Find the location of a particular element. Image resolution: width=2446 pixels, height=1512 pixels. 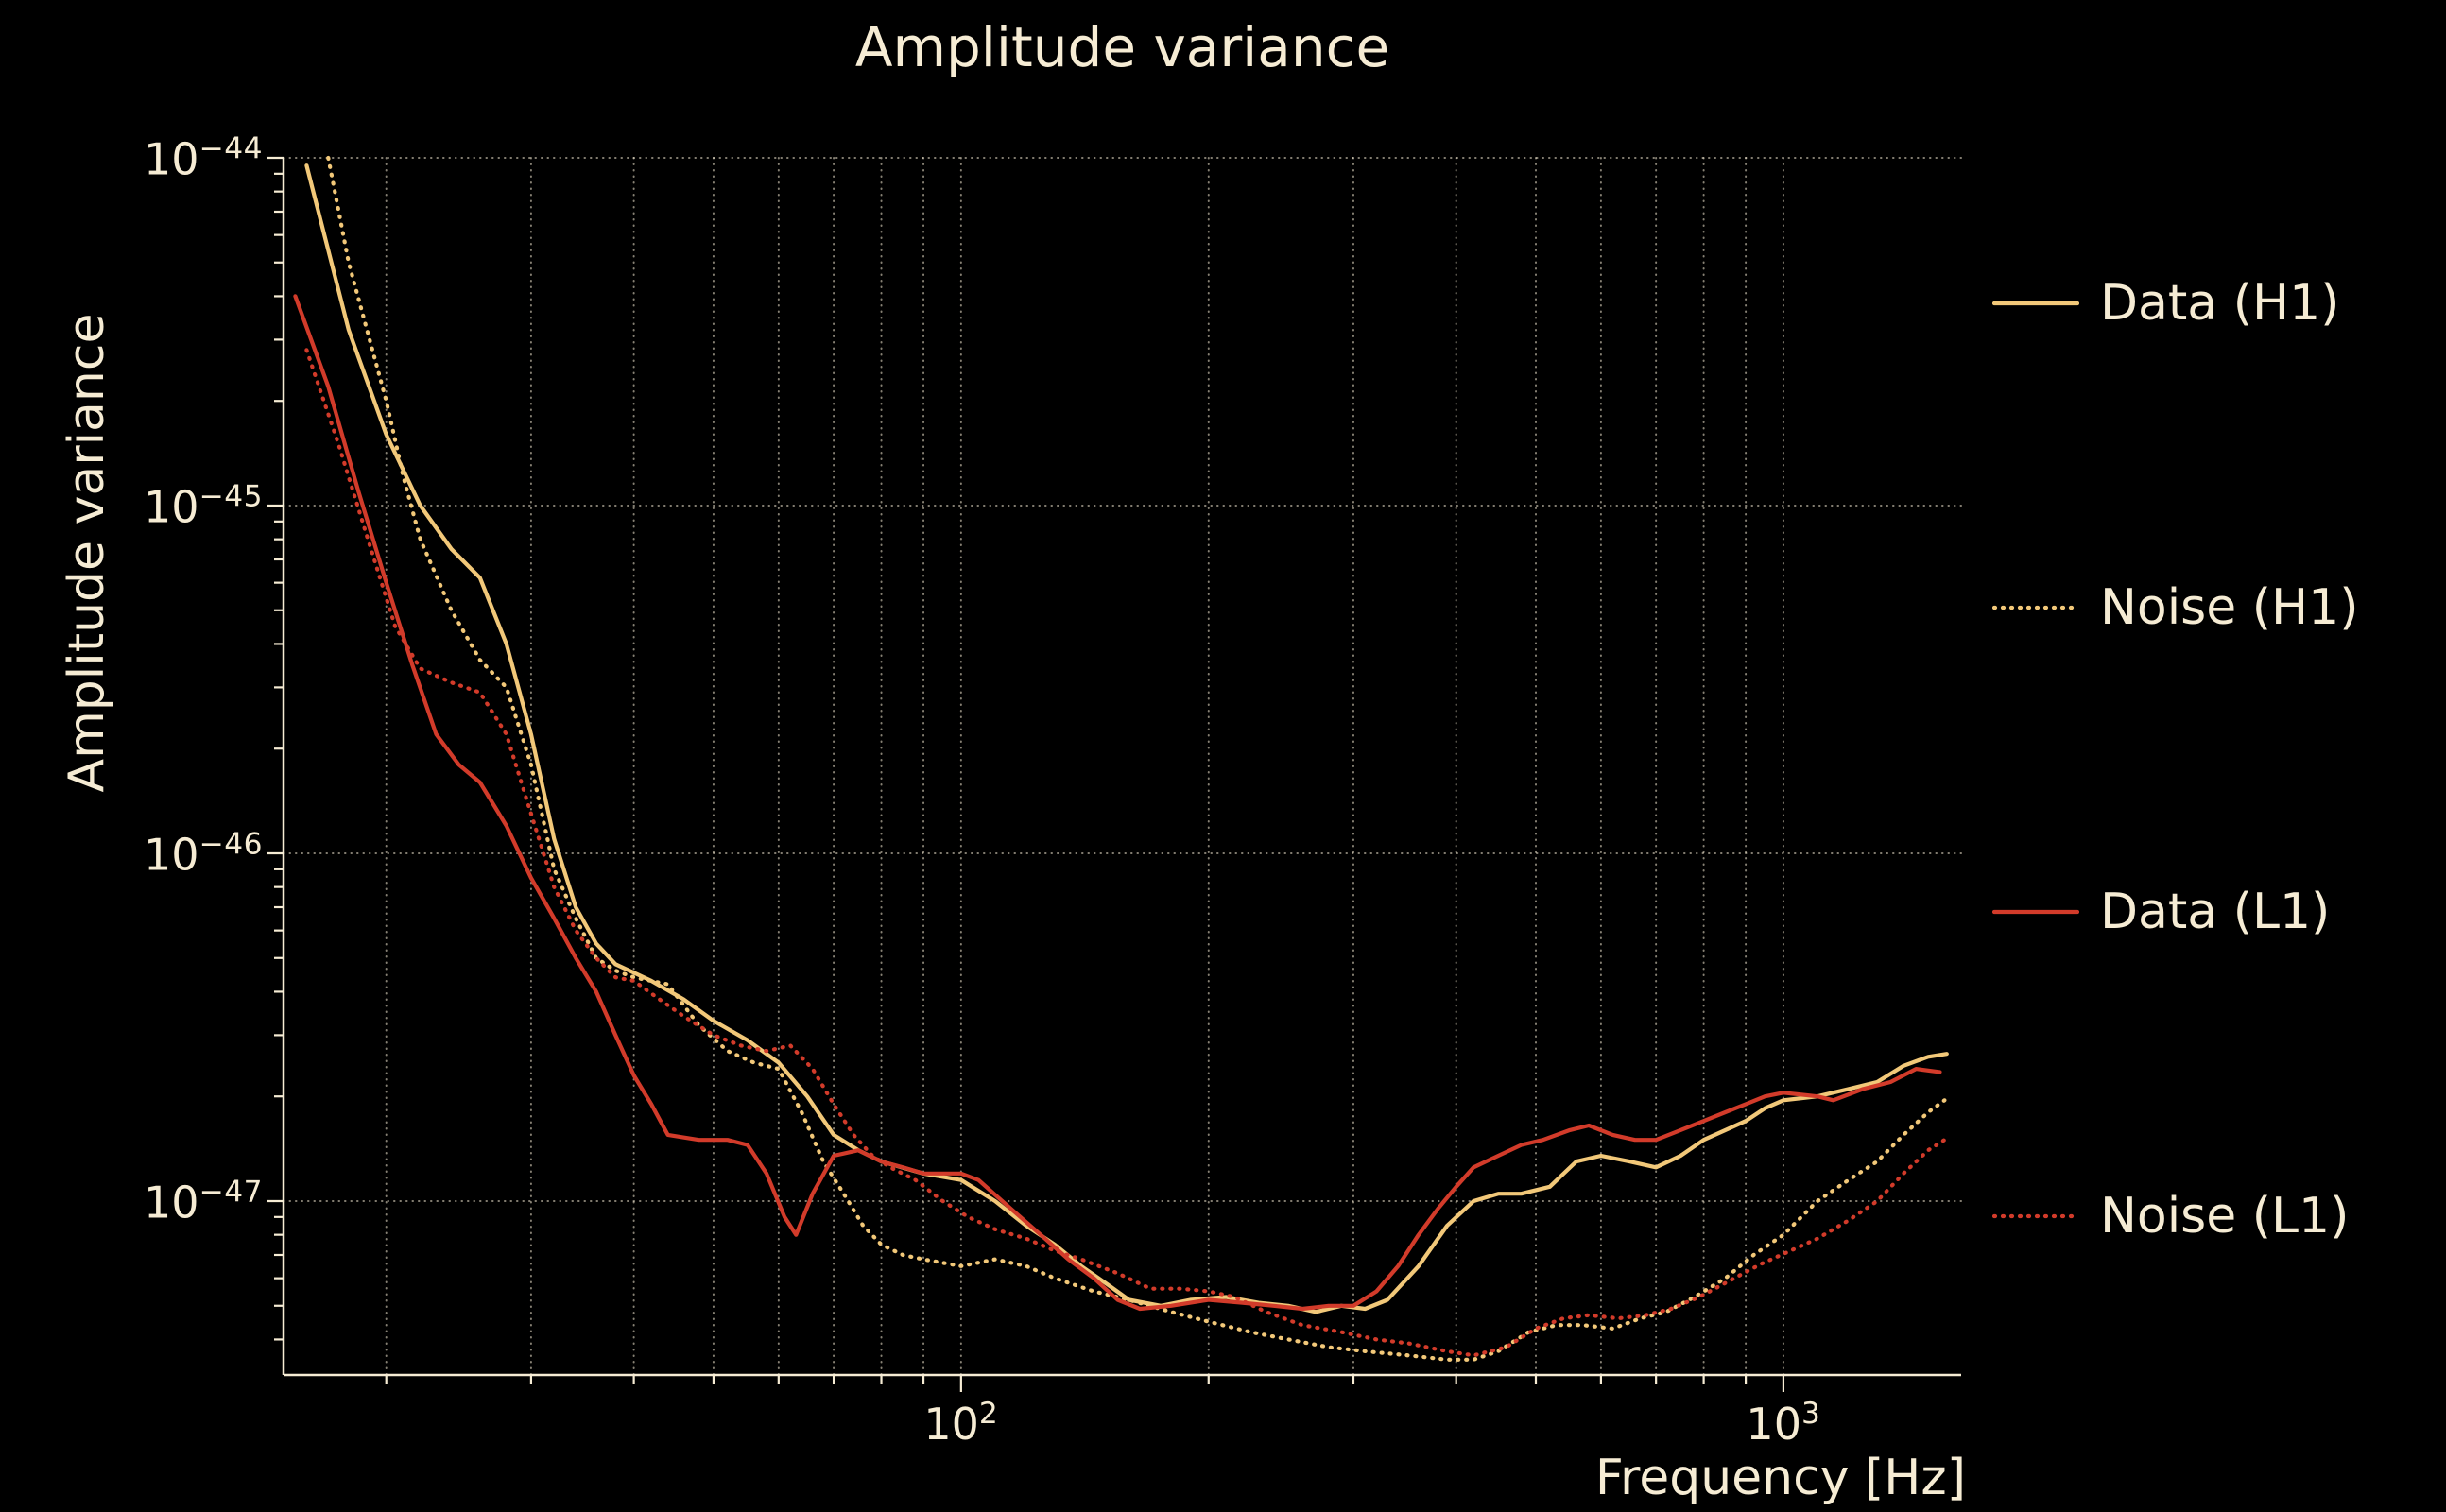

y-tick-label: 10−47 is located at coordinates (203, 1201).